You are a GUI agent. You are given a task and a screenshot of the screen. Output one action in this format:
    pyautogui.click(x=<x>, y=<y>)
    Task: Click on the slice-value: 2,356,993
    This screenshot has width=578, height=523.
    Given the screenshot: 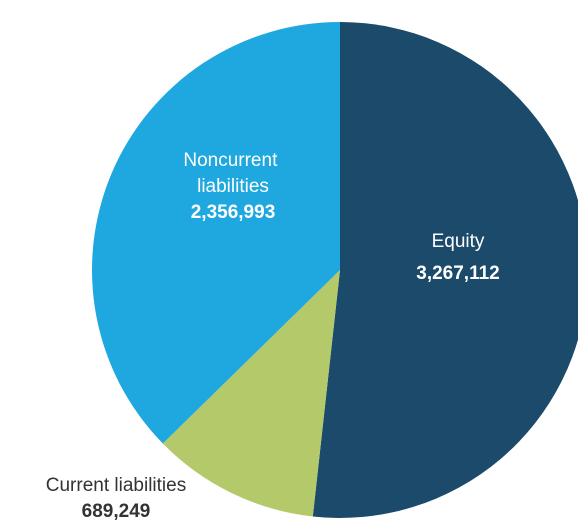 What is the action you would take?
    pyautogui.click(x=233, y=212)
    